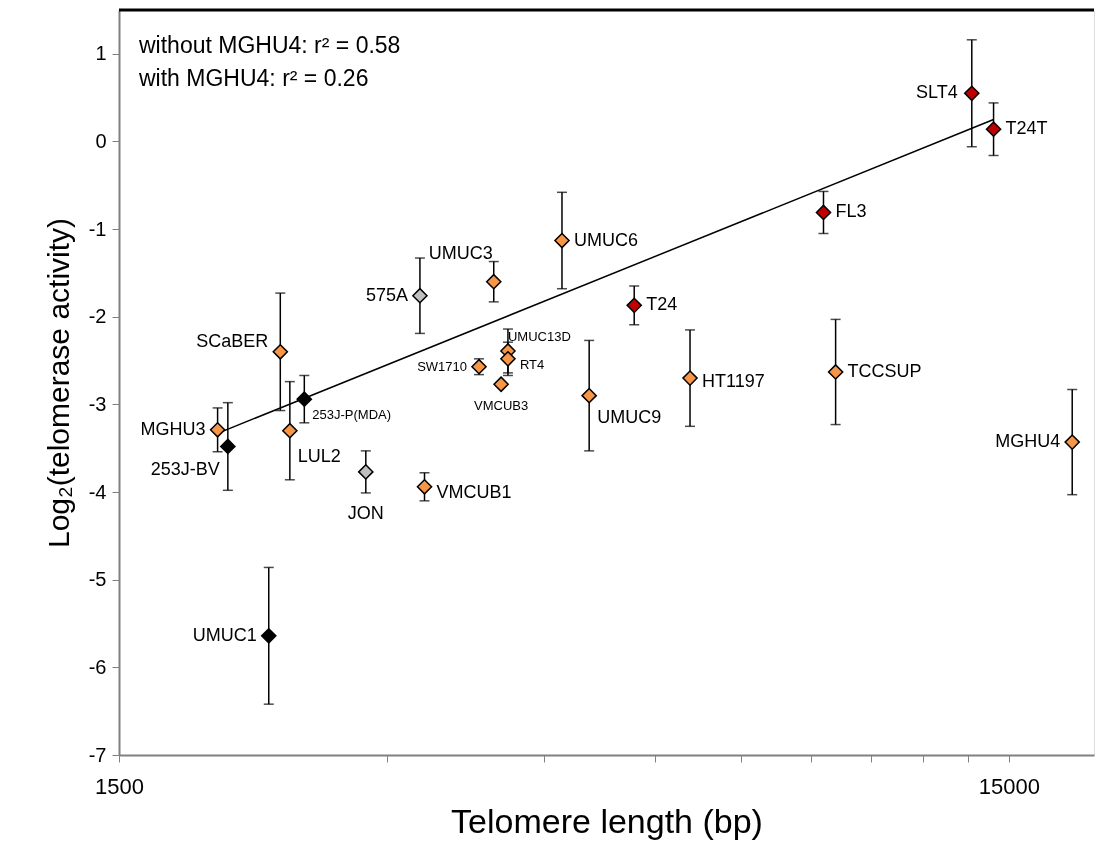  I want to click on annotation: 575A, so click(386, 294).